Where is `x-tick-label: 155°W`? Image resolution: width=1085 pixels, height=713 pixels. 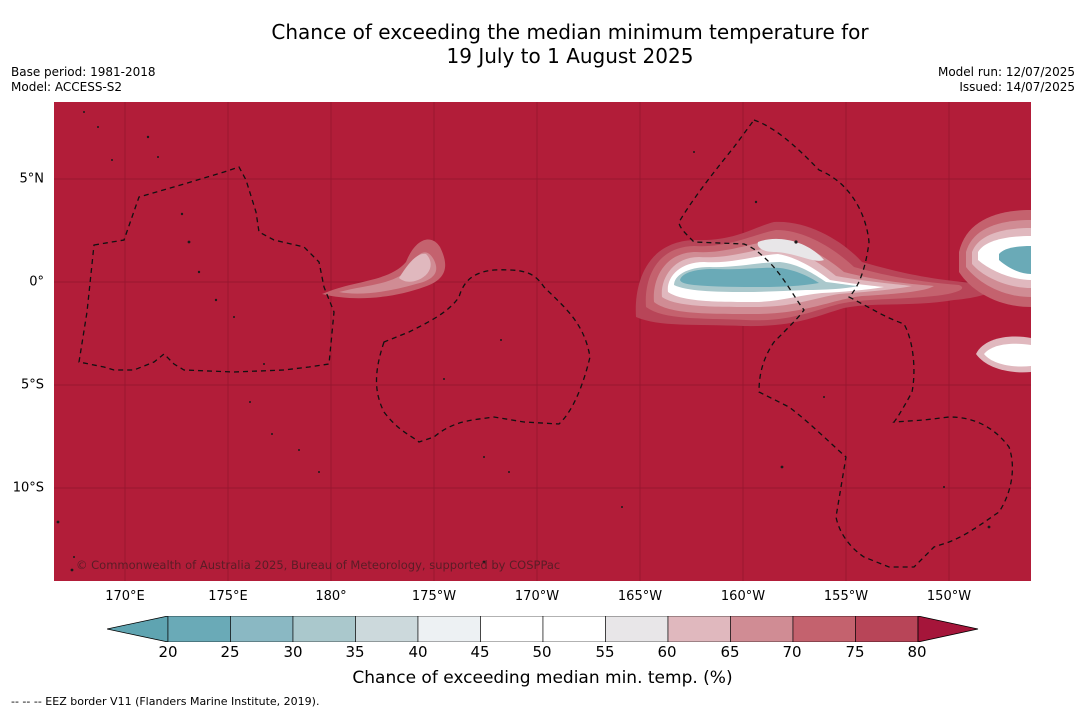
x-tick-label: 155°W is located at coordinates (846, 596).